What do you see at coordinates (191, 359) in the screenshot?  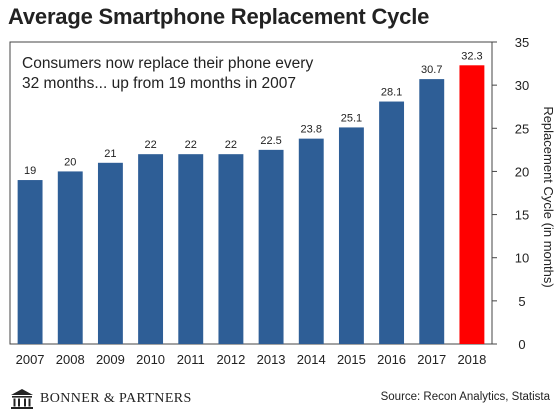 I see `x-tick-label: 2011` at bounding box center [191, 359].